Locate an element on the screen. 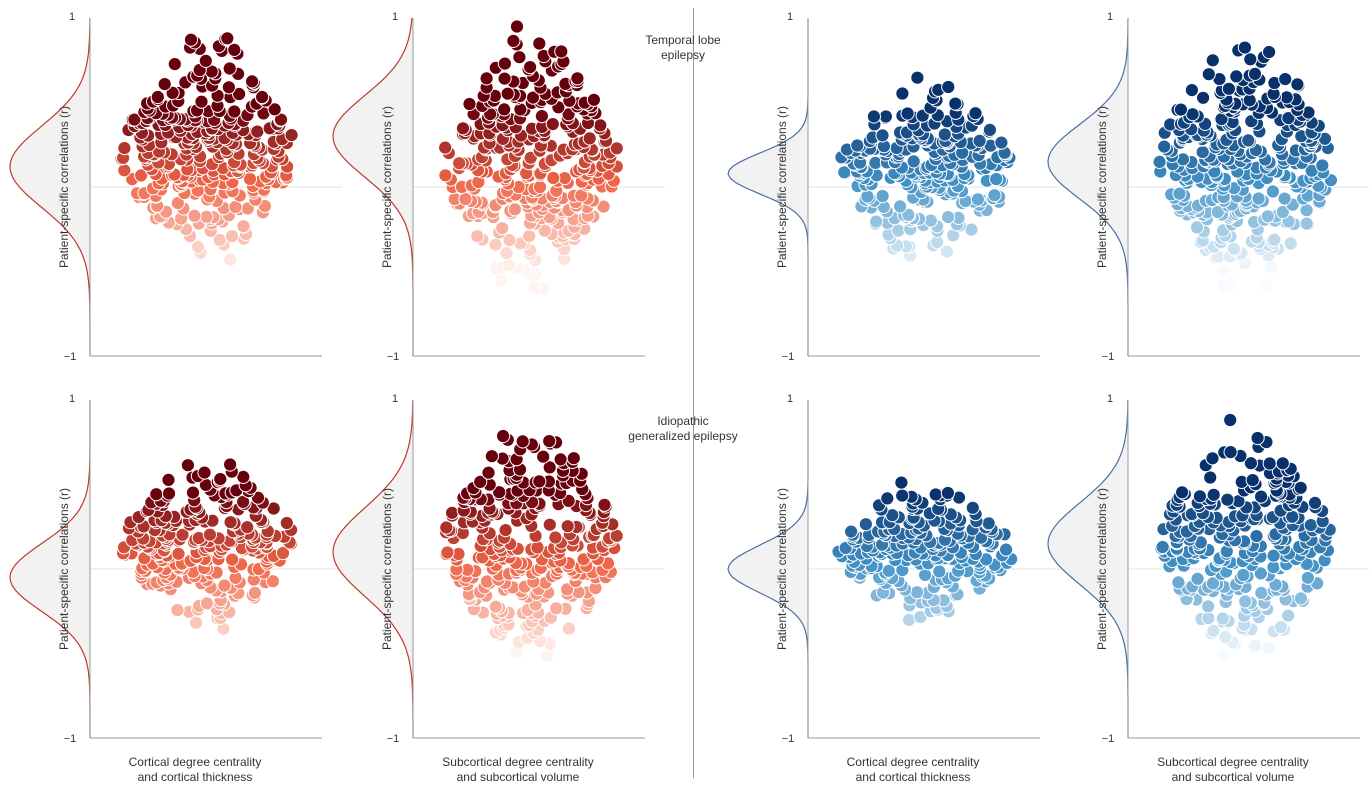  group-label-ige: Idiopathic generalized epilepsy is located at coordinates (683, 429).